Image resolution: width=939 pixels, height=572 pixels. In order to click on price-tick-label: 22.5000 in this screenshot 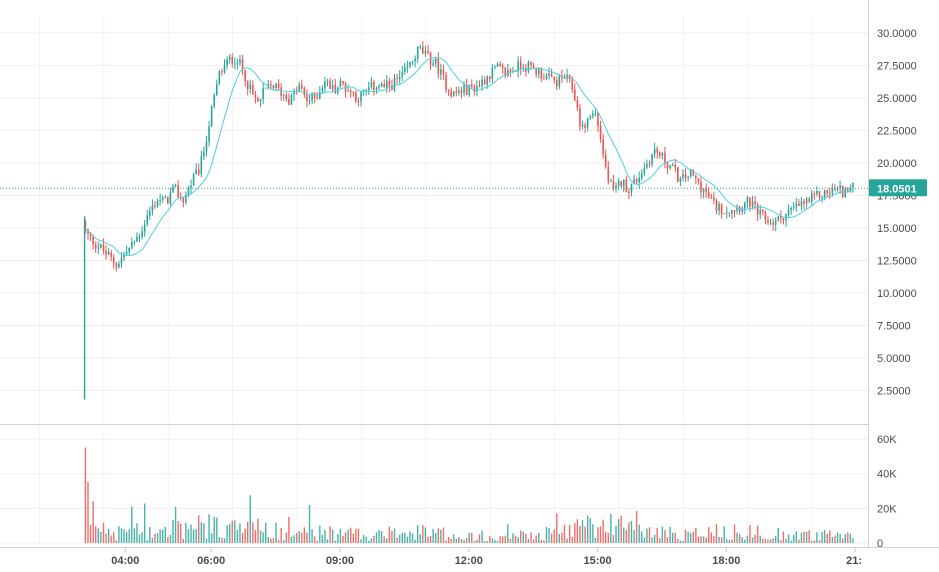, I will do `click(897, 131)`.